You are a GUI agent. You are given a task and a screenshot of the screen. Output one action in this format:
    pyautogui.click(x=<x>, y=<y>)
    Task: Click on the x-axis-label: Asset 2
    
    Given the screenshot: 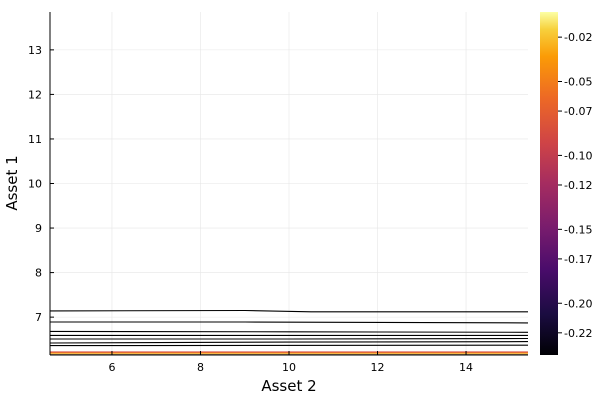 What is the action you would take?
    pyautogui.click(x=288, y=386)
    